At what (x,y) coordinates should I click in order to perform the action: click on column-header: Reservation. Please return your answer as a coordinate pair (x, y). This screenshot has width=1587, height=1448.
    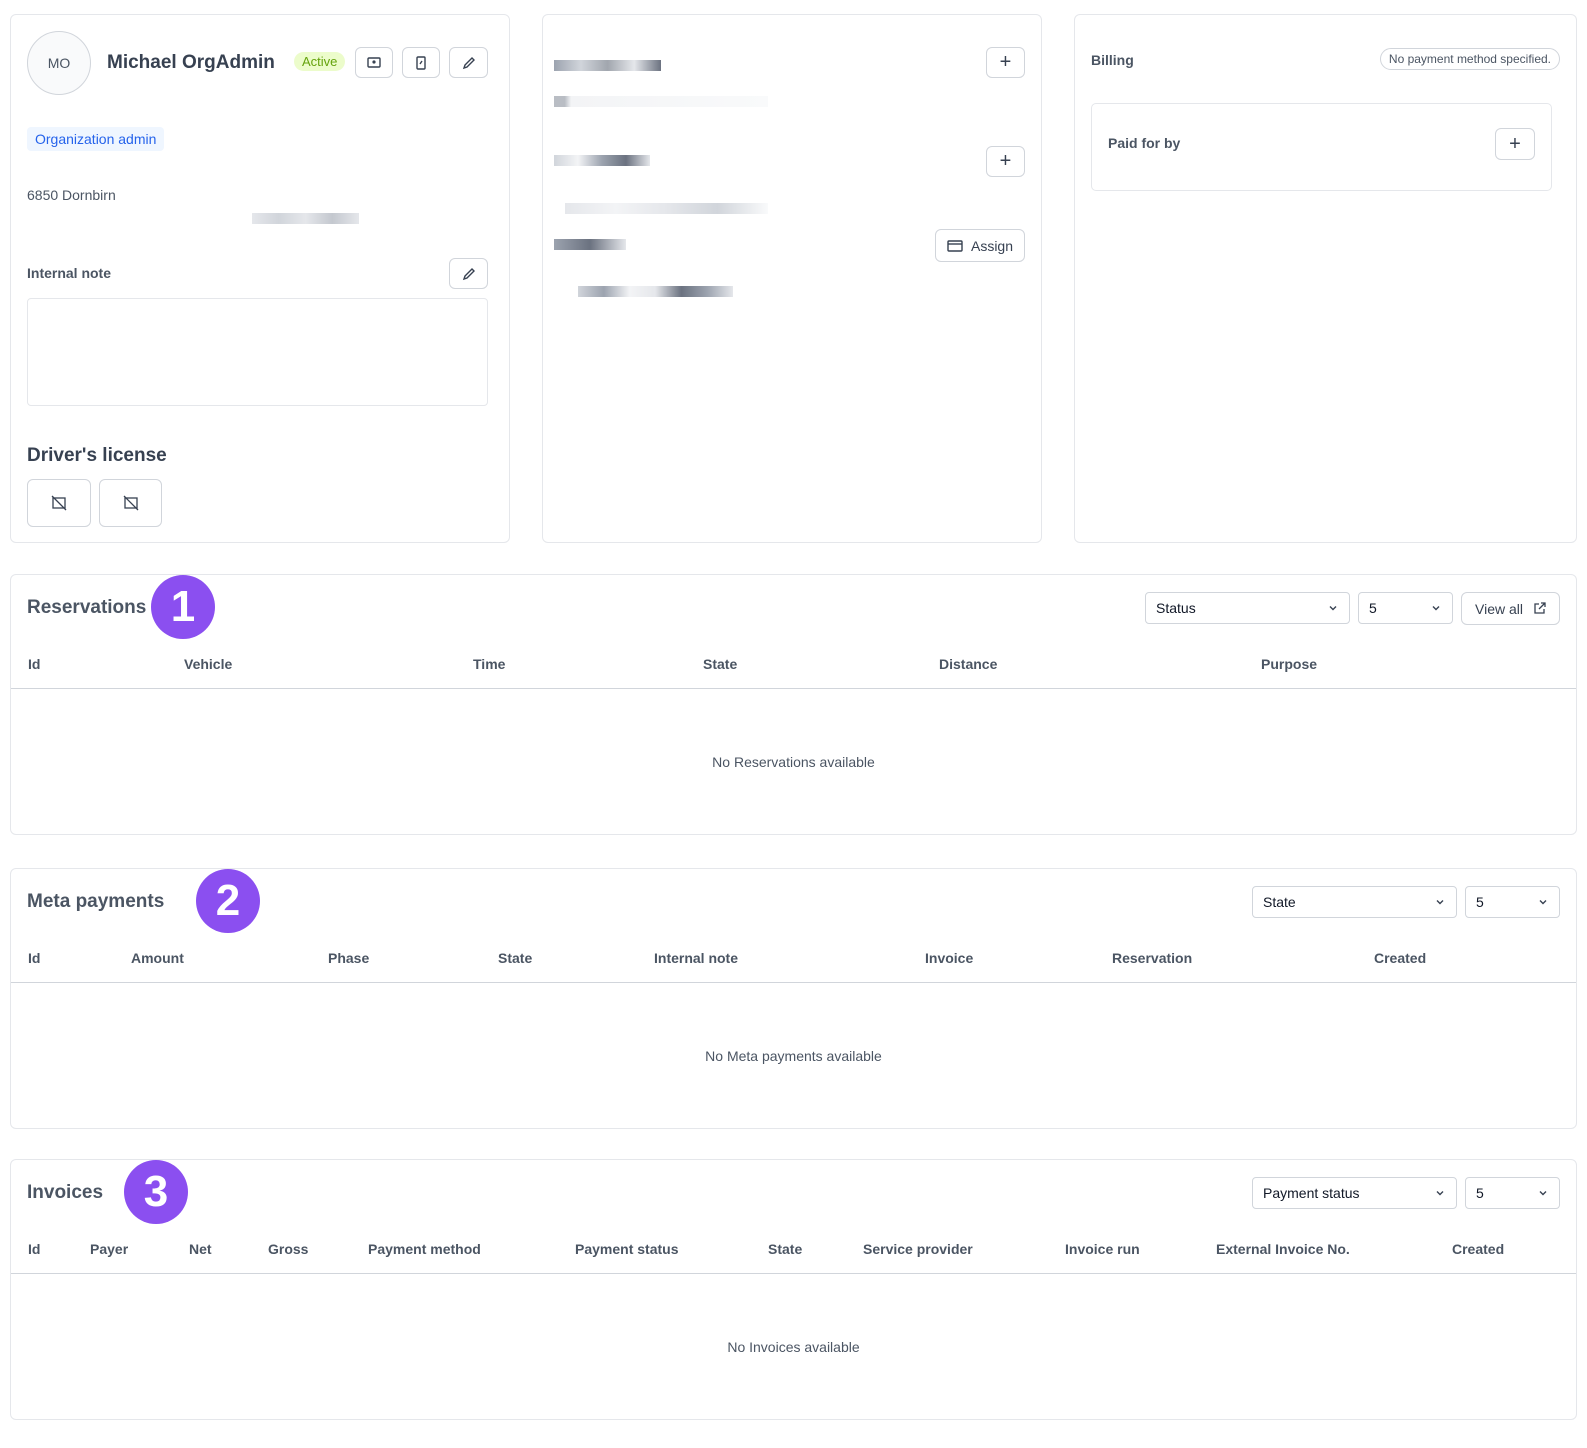
    Looking at the image, I should click on (1152, 958).